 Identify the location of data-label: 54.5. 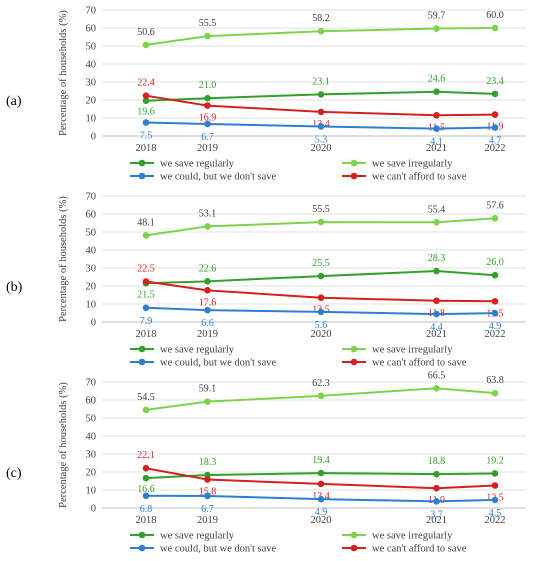
(146, 397).